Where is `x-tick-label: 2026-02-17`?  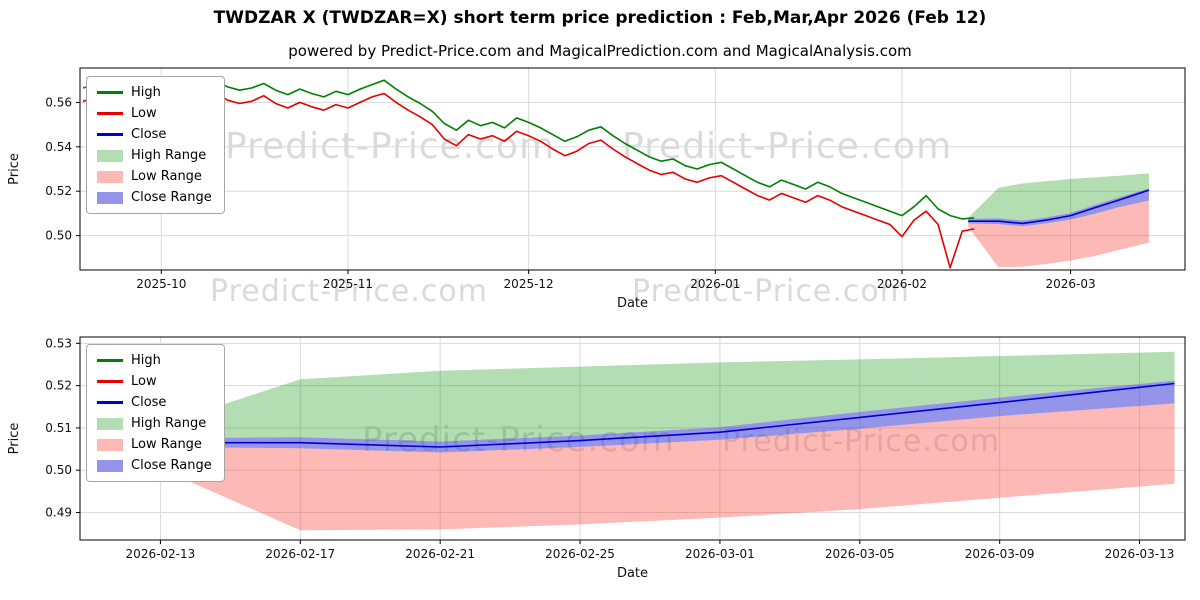
x-tick-label: 2026-02-17 is located at coordinates (300, 554).